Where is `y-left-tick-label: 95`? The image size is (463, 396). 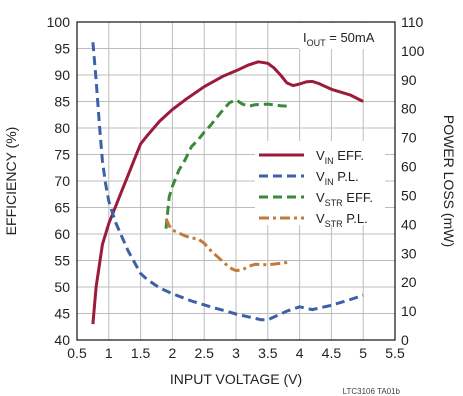
y-left-tick-label: 95 is located at coordinates (62, 49).